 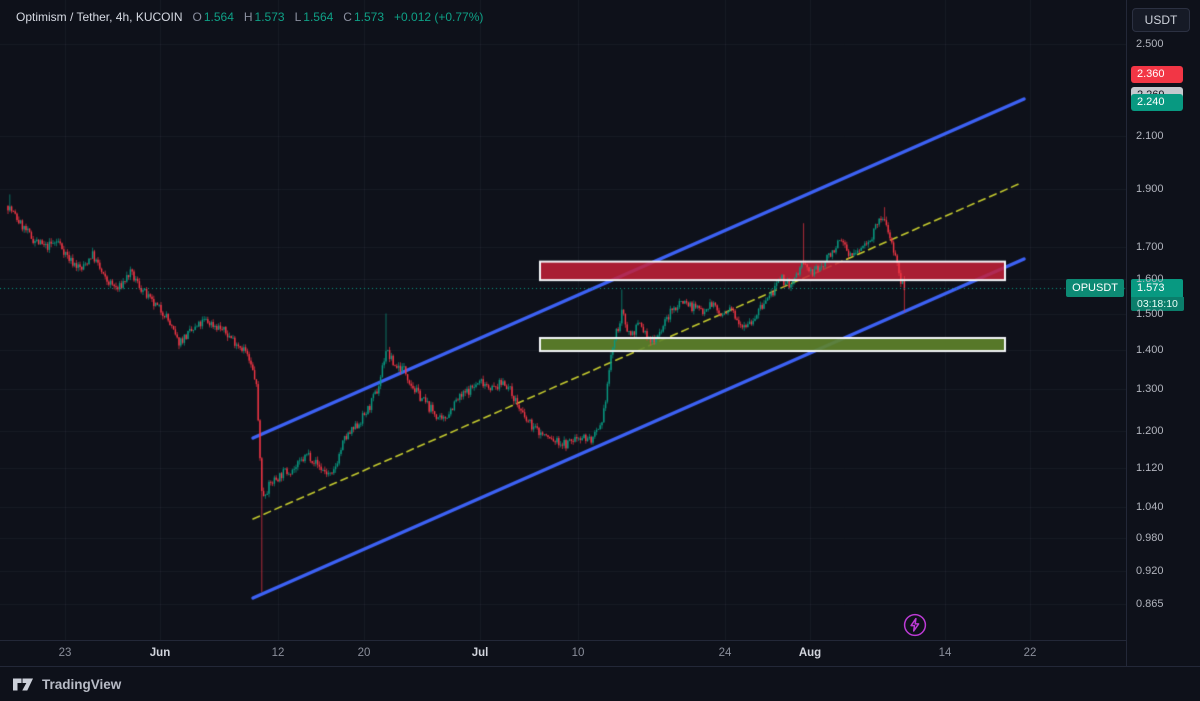 I want to click on alert-price-badge: 2.240, so click(x=1157, y=102).